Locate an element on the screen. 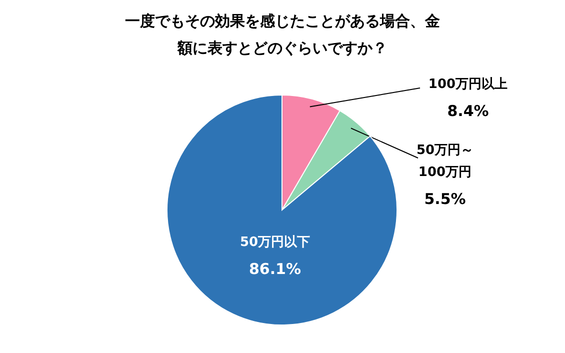  slice-label: 50万円以下 is located at coordinates (275, 243).